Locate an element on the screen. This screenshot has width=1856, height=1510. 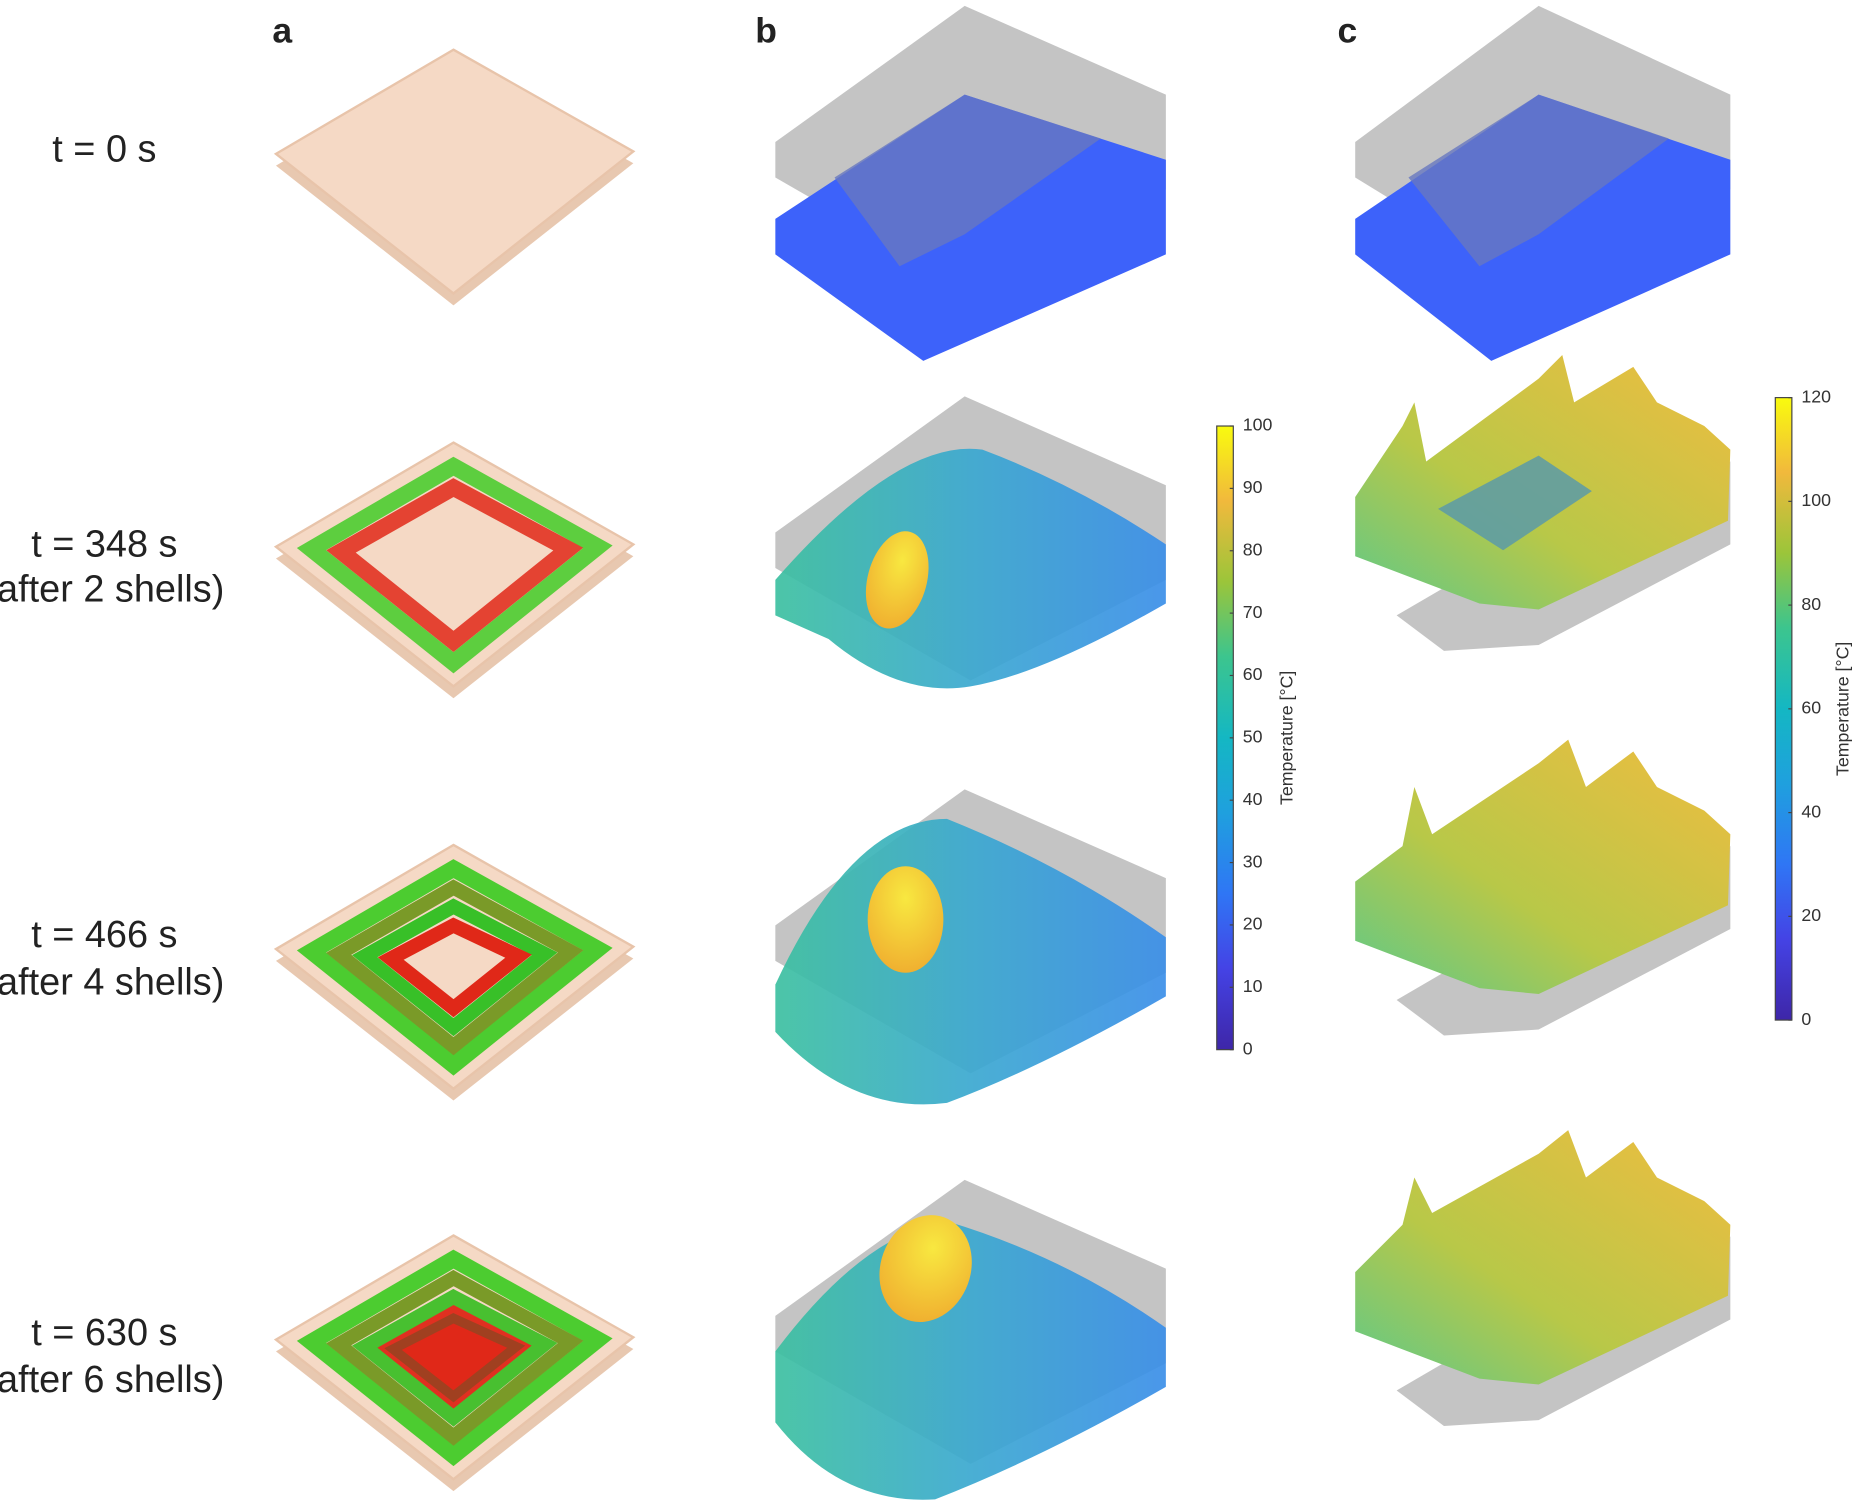
colorbar-tick-label: 90 is located at coordinates (1253, 487).